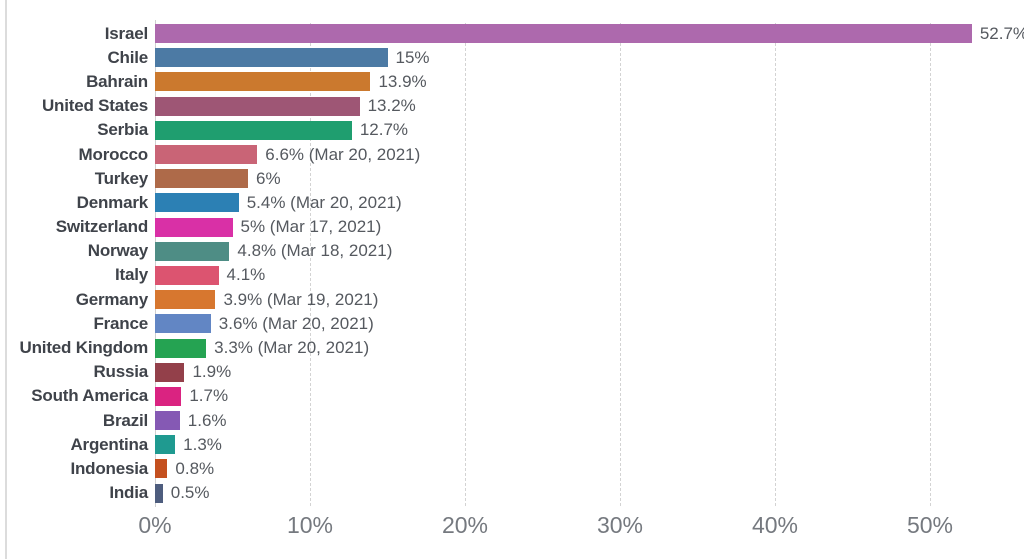 The image size is (1024, 559). I want to click on country-label: Israel, so click(126, 33).